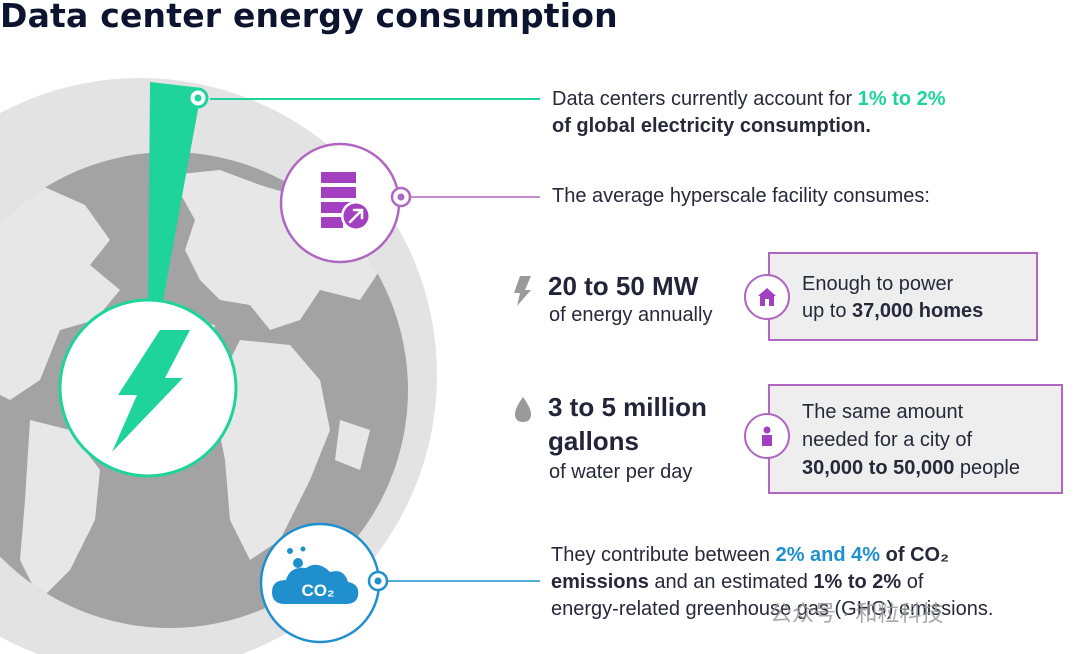 The image size is (1080, 654). What do you see at coordinates (903, 296) in the screenshot?
I see `energy-comparison-box: Enough to power up to 37,000 homes` at bounding box center [903, 296].